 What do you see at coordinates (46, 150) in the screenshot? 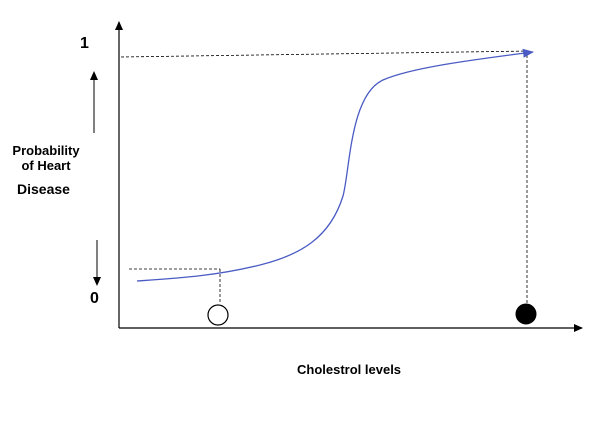
I see `y-axis-label-line1: Probability` at bounding box center [46, 150].